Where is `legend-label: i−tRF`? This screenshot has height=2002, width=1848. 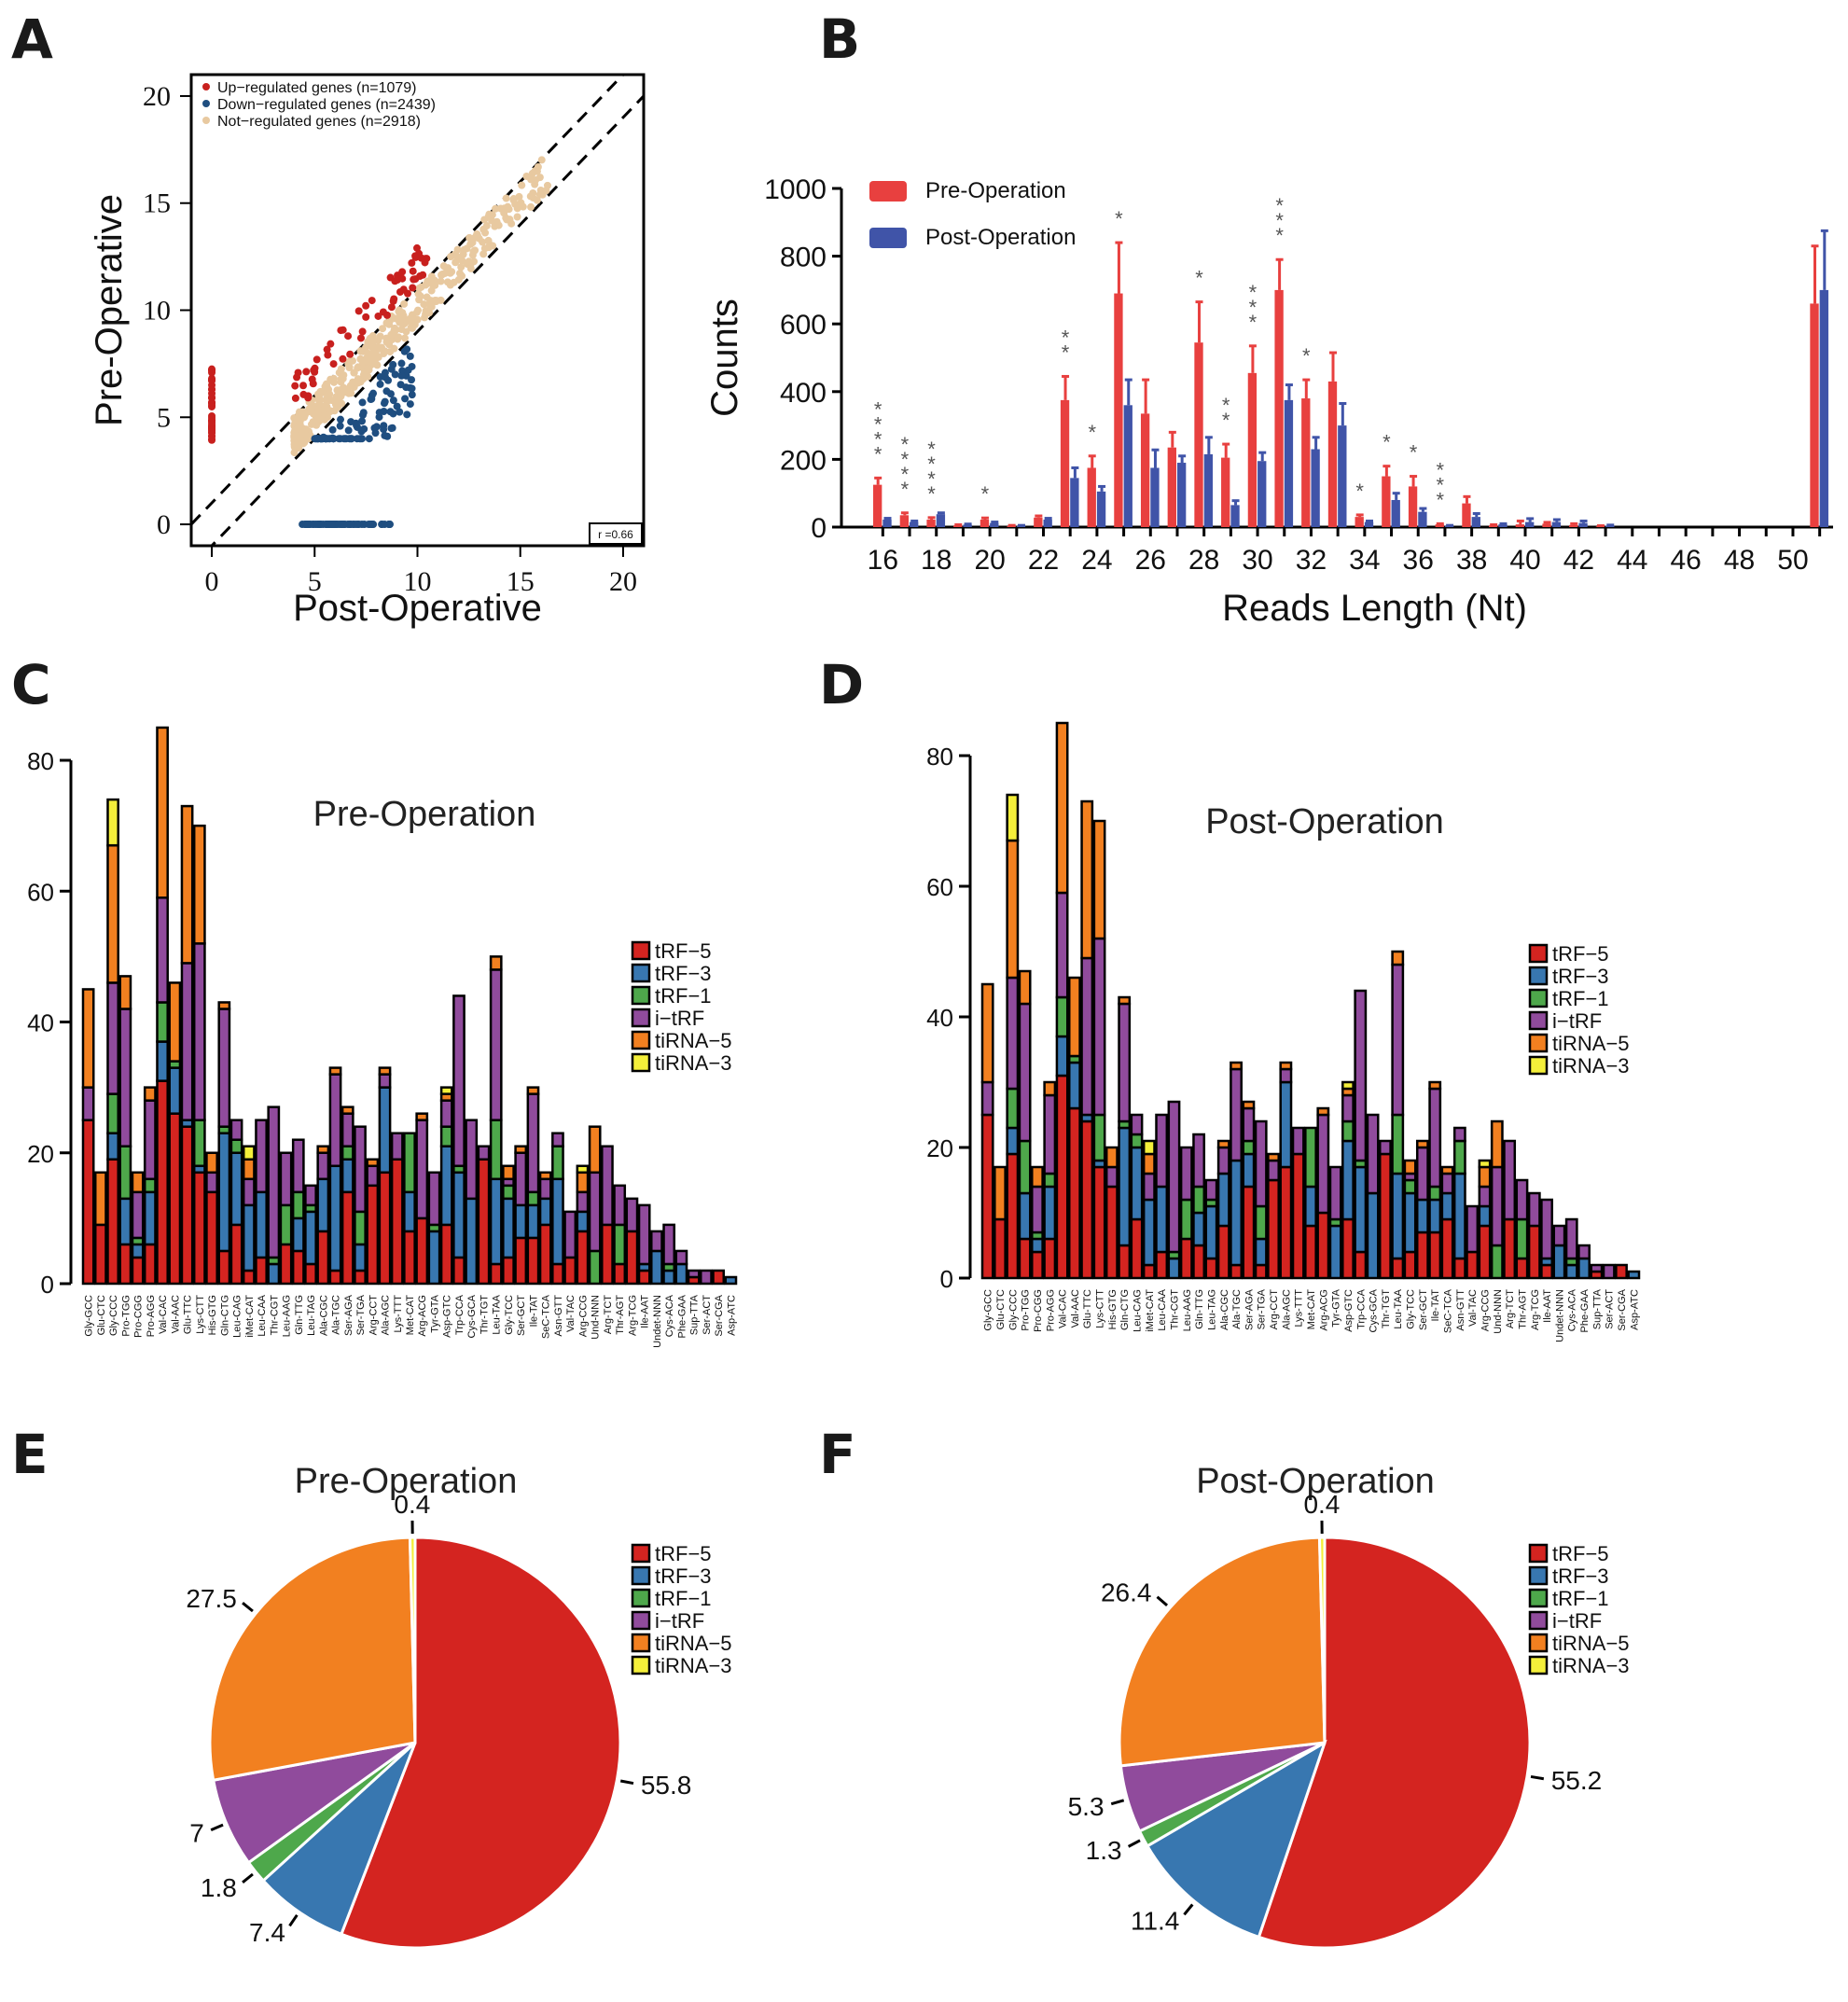 legend-label: i−tRF is located at coordinates (679, 1019).